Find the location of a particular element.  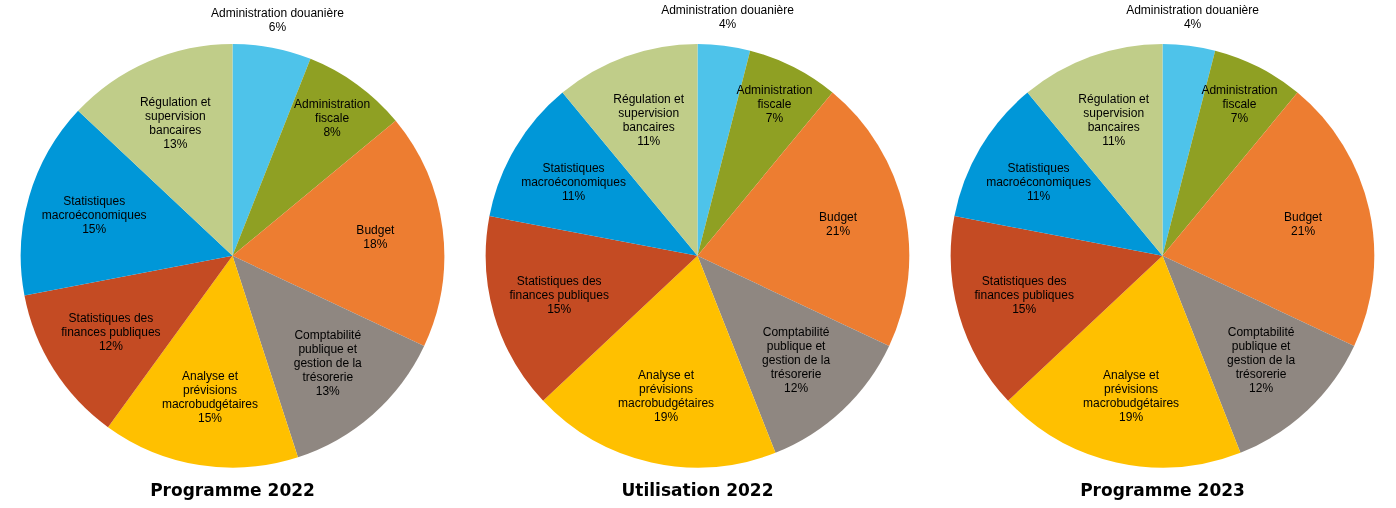

text: Programme 2023 is located at coordinates (1162, 490).